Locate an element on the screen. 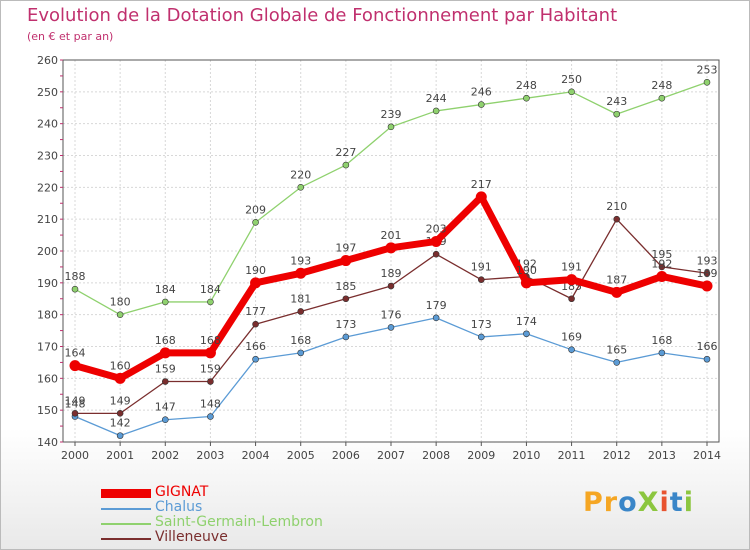 The width and height of the screenshot is (750, 550). data-label: 179 is located at coordinates (436, 305).